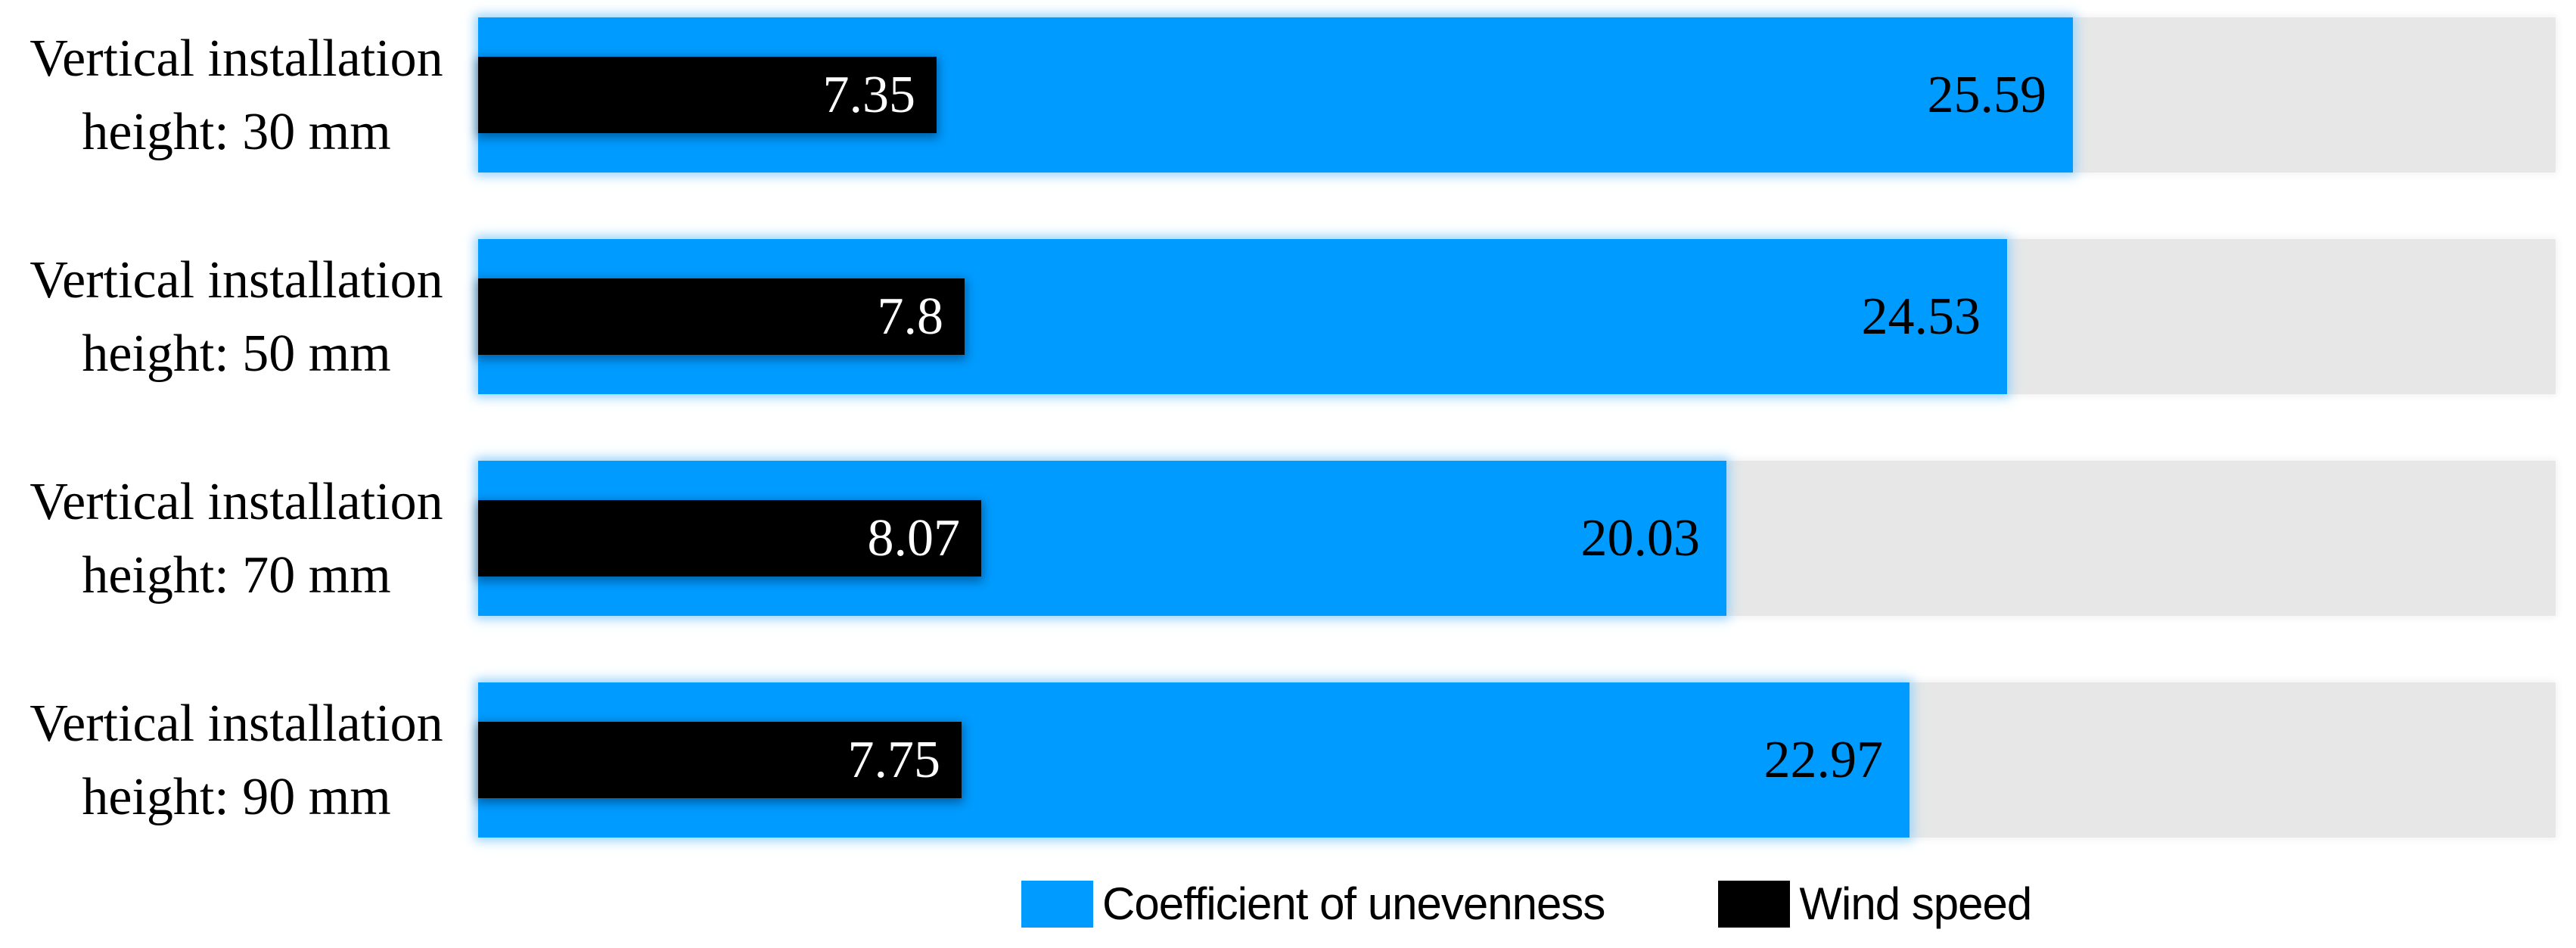 The image size is (2576, 948). What do you see at coordinates (236, 317) in the screenshot?
I see `category-label: Vertical installation height: 50 mm` at bounding box center [236, 317].